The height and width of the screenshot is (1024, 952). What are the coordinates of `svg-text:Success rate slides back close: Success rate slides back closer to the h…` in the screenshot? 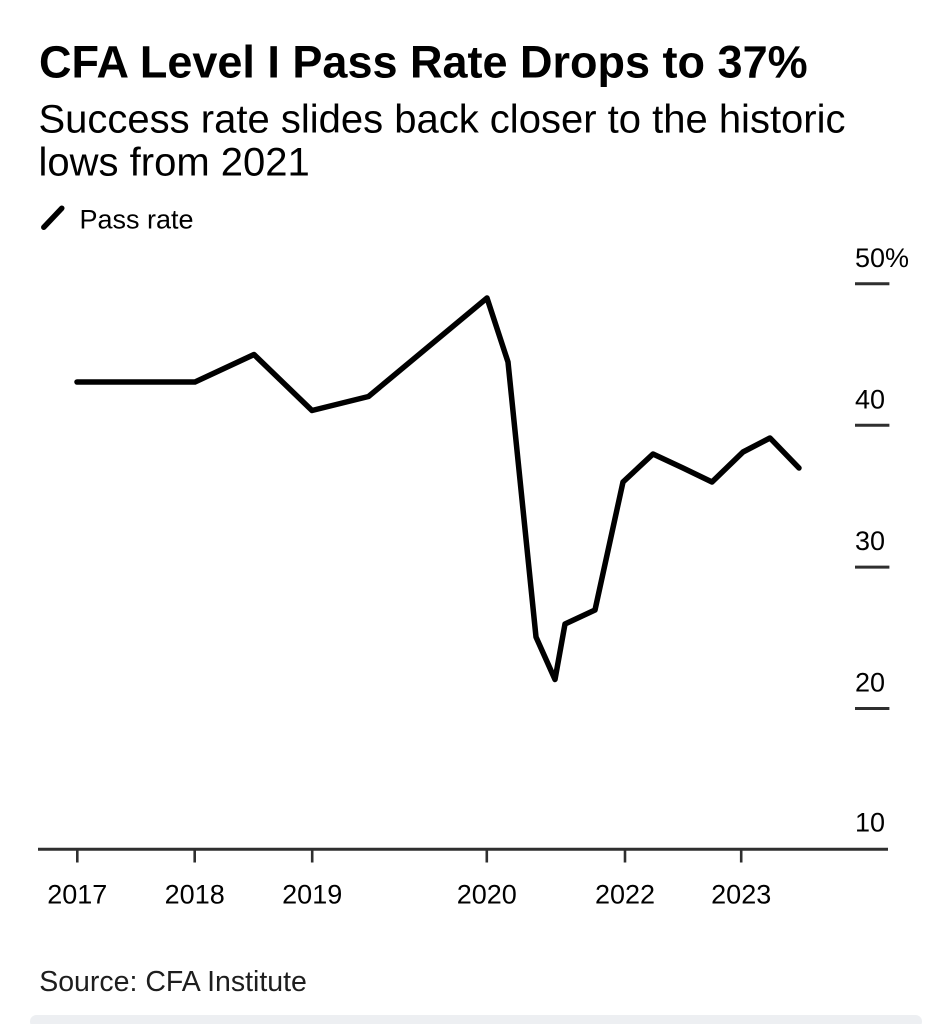 It's located at (442, 120).